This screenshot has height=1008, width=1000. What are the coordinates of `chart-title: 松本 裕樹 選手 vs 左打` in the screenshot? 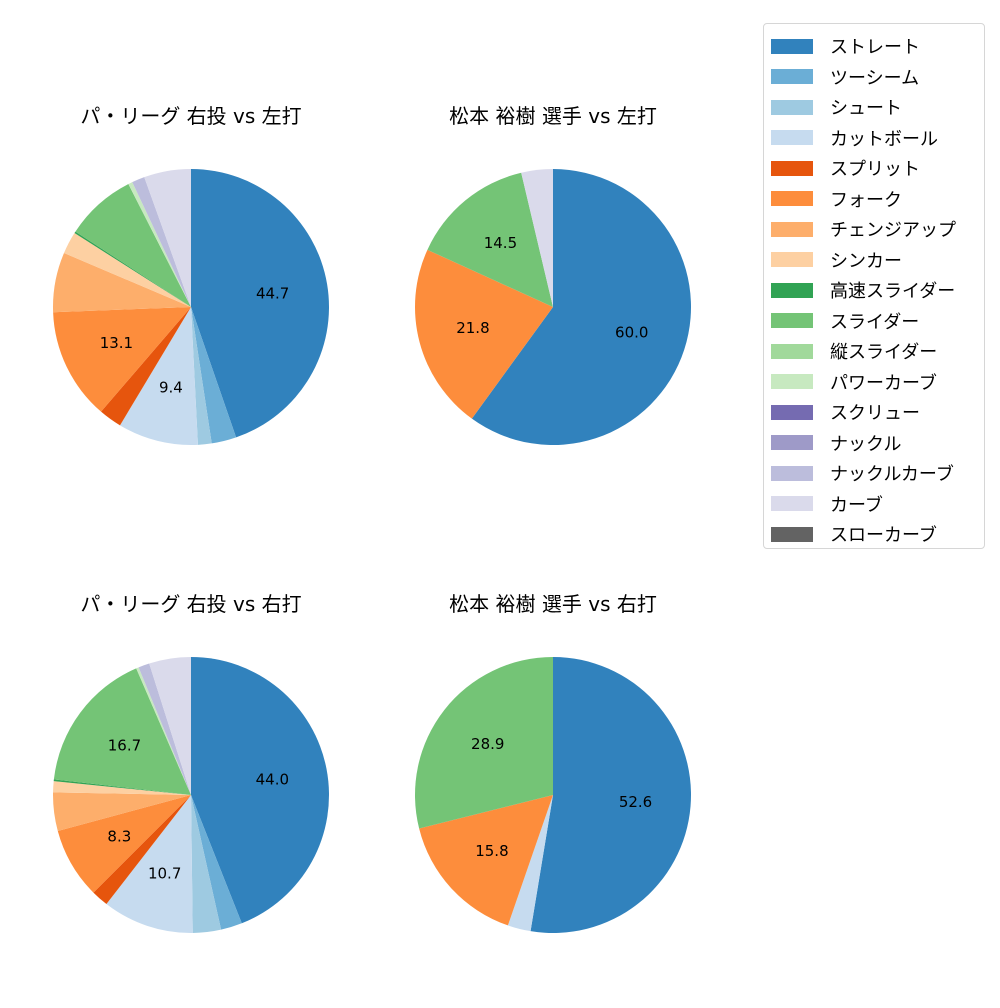 It's located at (553, 116).